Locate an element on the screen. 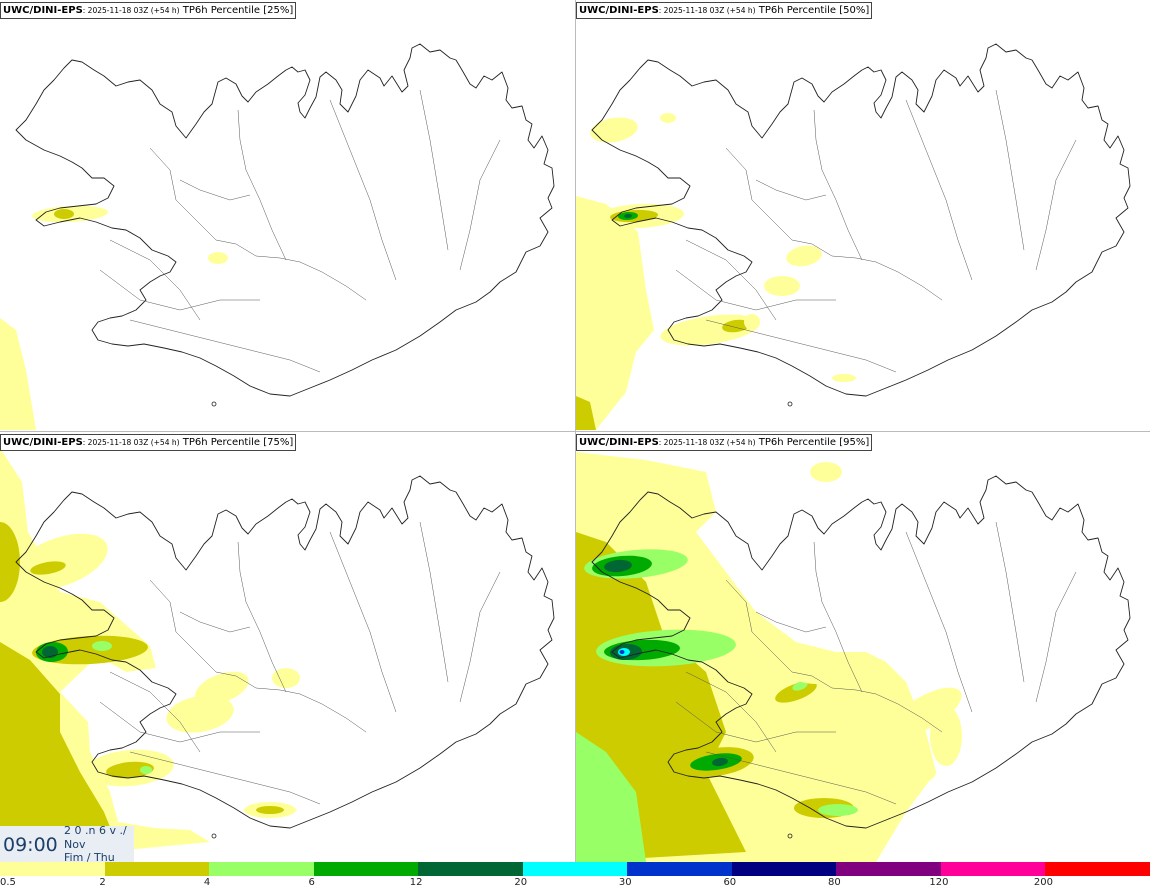 This screenshot has height=891, width=1150. legend-tick-label: 30 is located at coordinates (625, 882).